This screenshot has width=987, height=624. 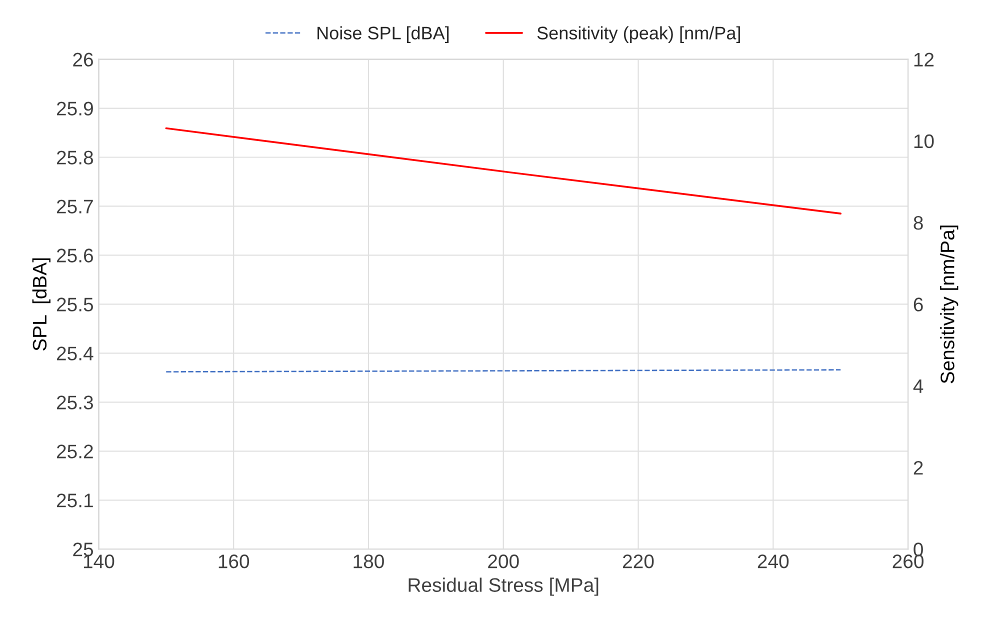 I want to click on y-tick-label: 25.5, so click(x=75, y=305).